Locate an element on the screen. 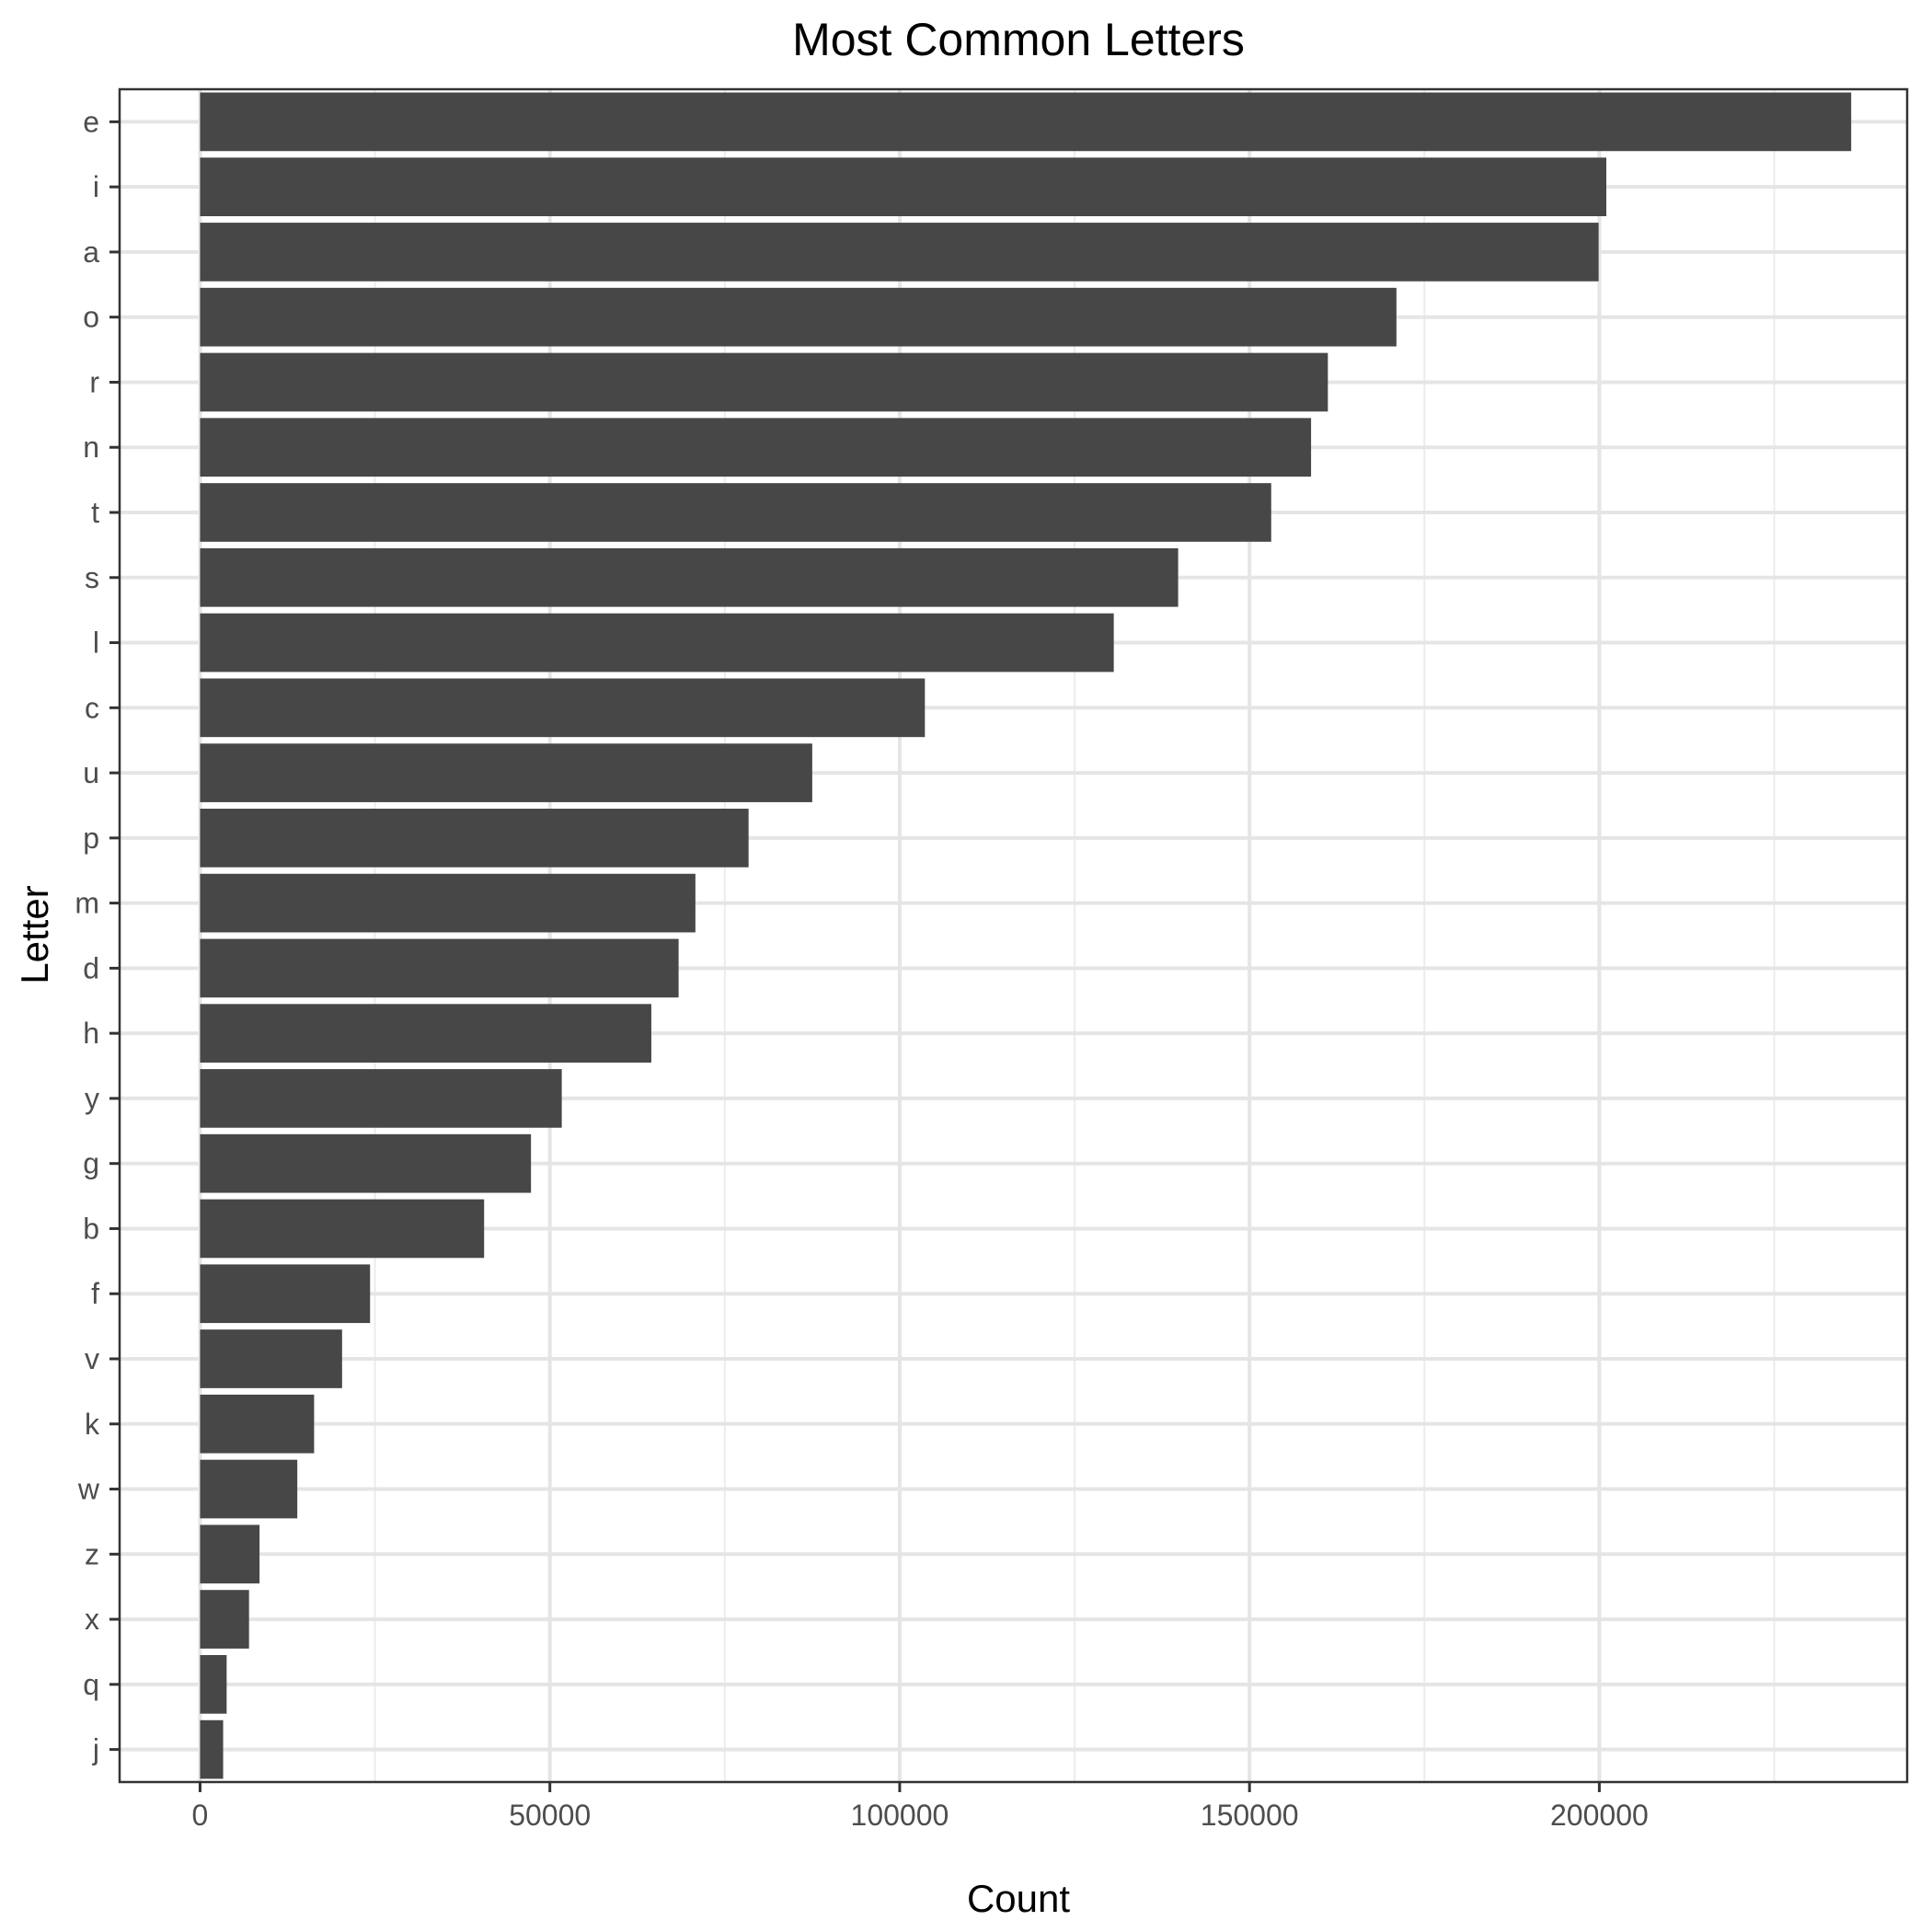 Image resolution: width=1932 pixels, height=1932 pixels. bar-u is located at coordinates (506, 772).